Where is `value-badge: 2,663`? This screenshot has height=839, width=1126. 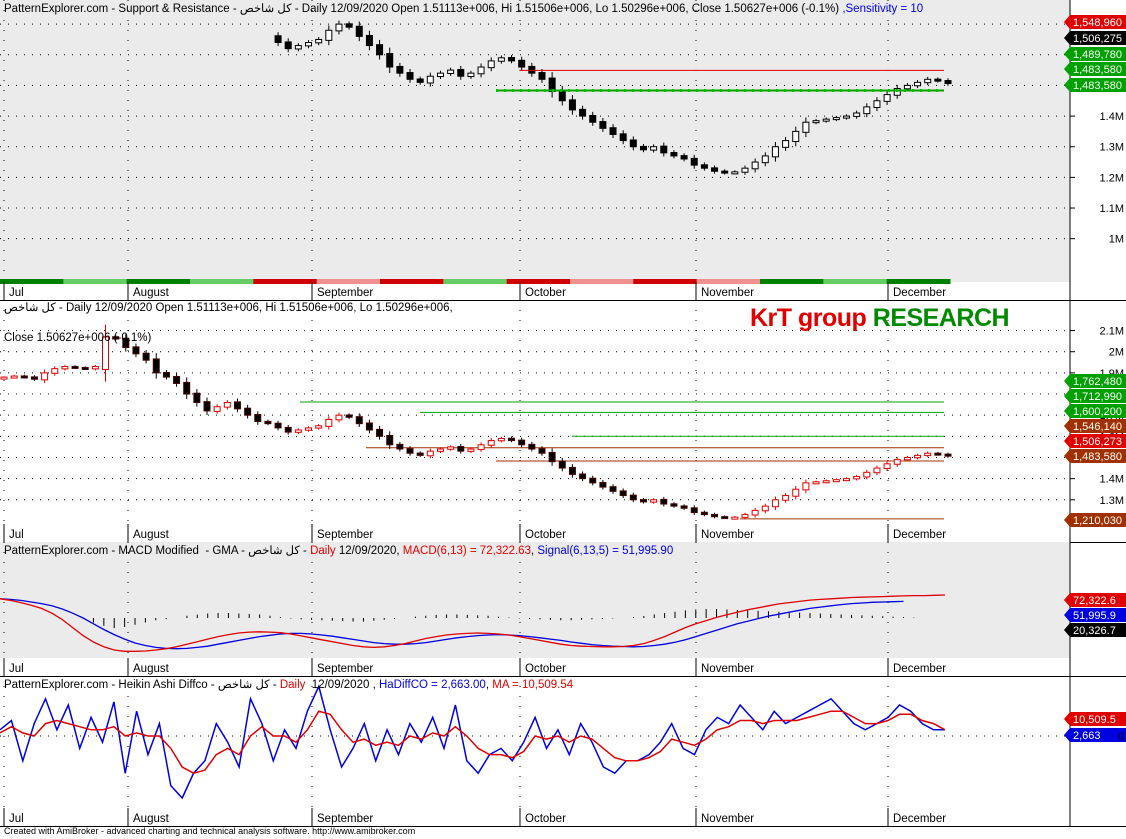
value-badge: 2,663 is located at coordinates (1095, 735).